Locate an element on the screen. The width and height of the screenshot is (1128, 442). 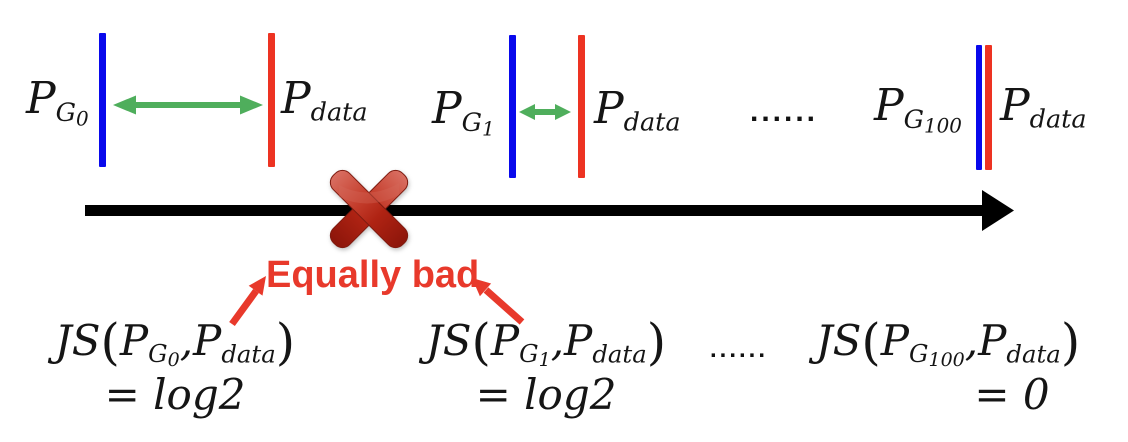
generator-100-label: PG100 is located at coordinates (918, 110).